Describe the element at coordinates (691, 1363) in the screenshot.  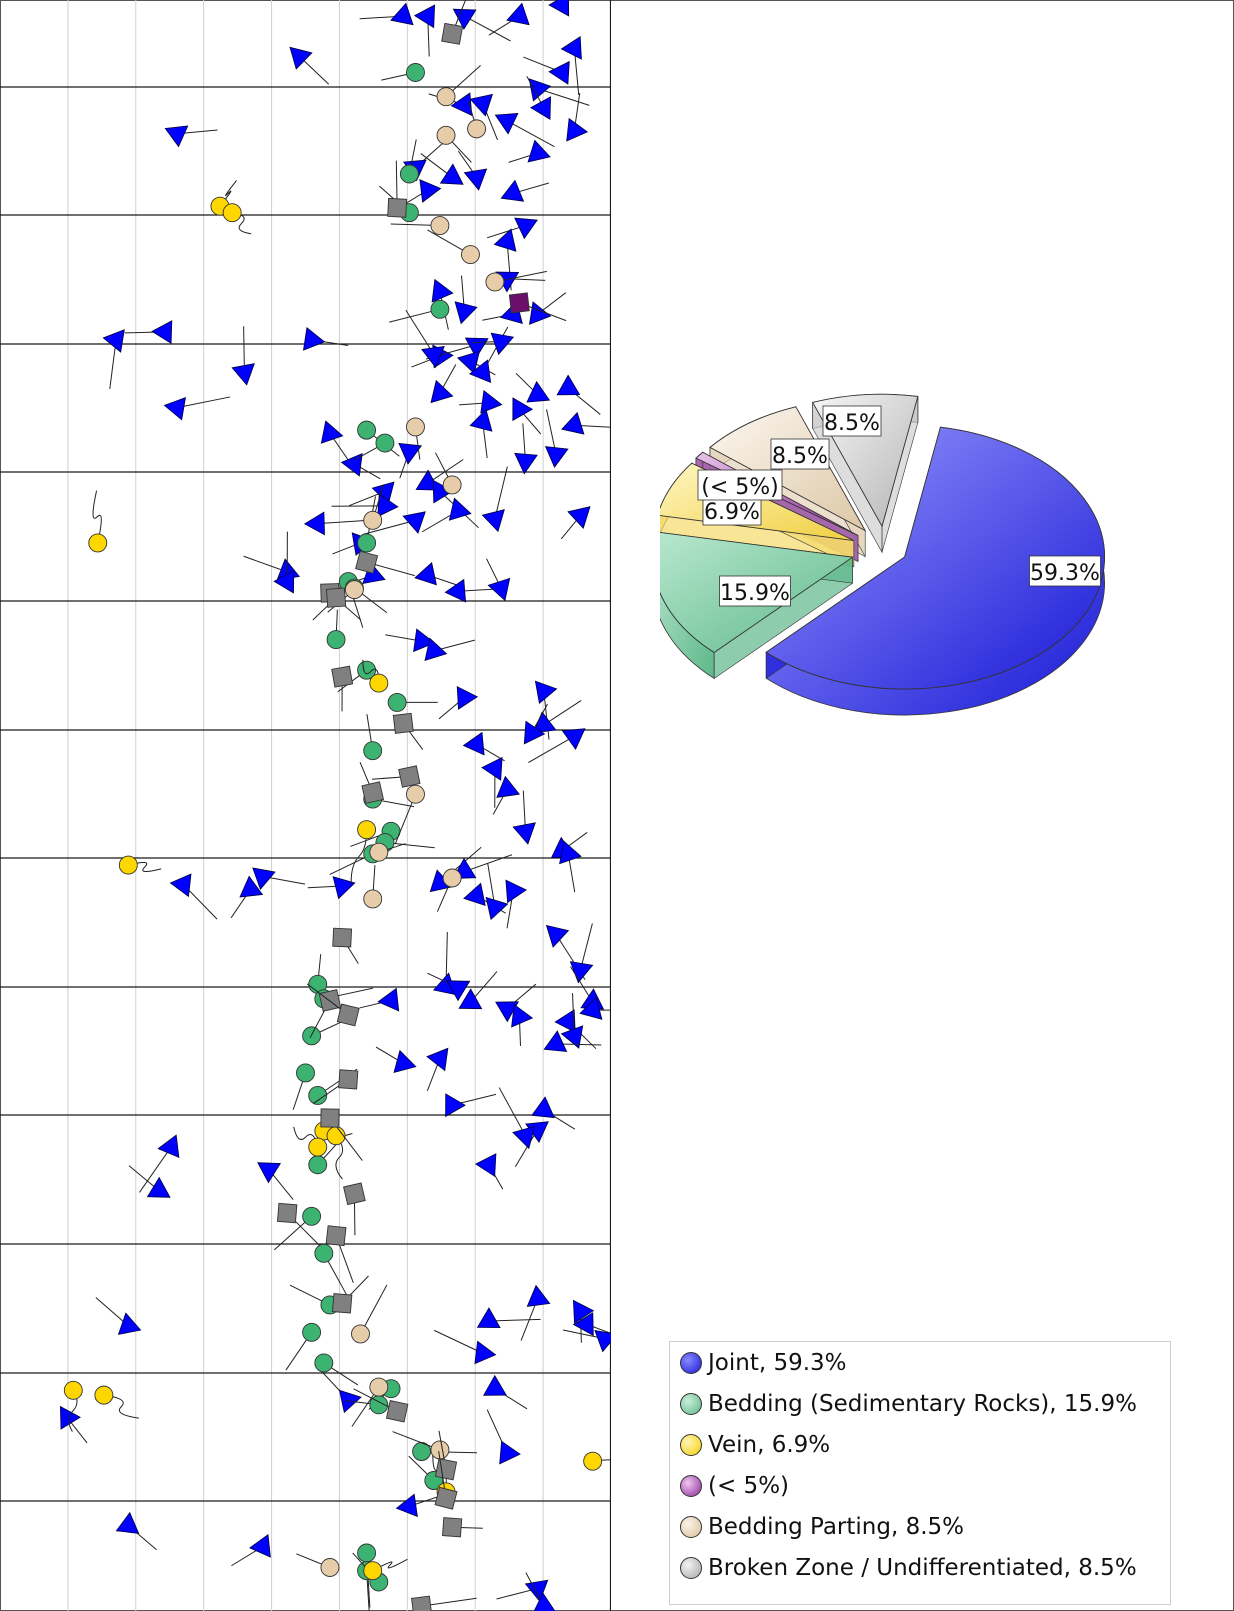
I see `legend-swatch-joint` at that location.